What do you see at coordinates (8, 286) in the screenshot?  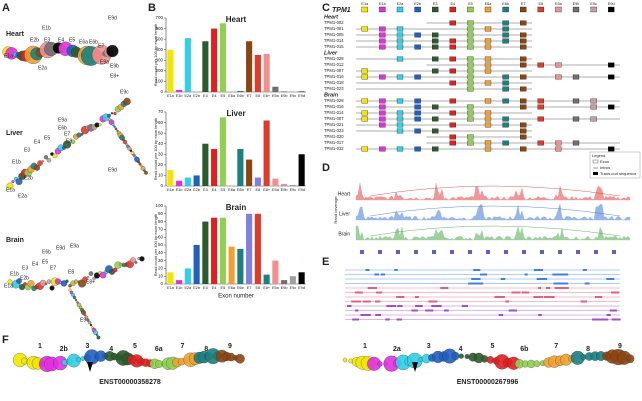 I see `exon-label: E1a` at bounding box center [8, 286].